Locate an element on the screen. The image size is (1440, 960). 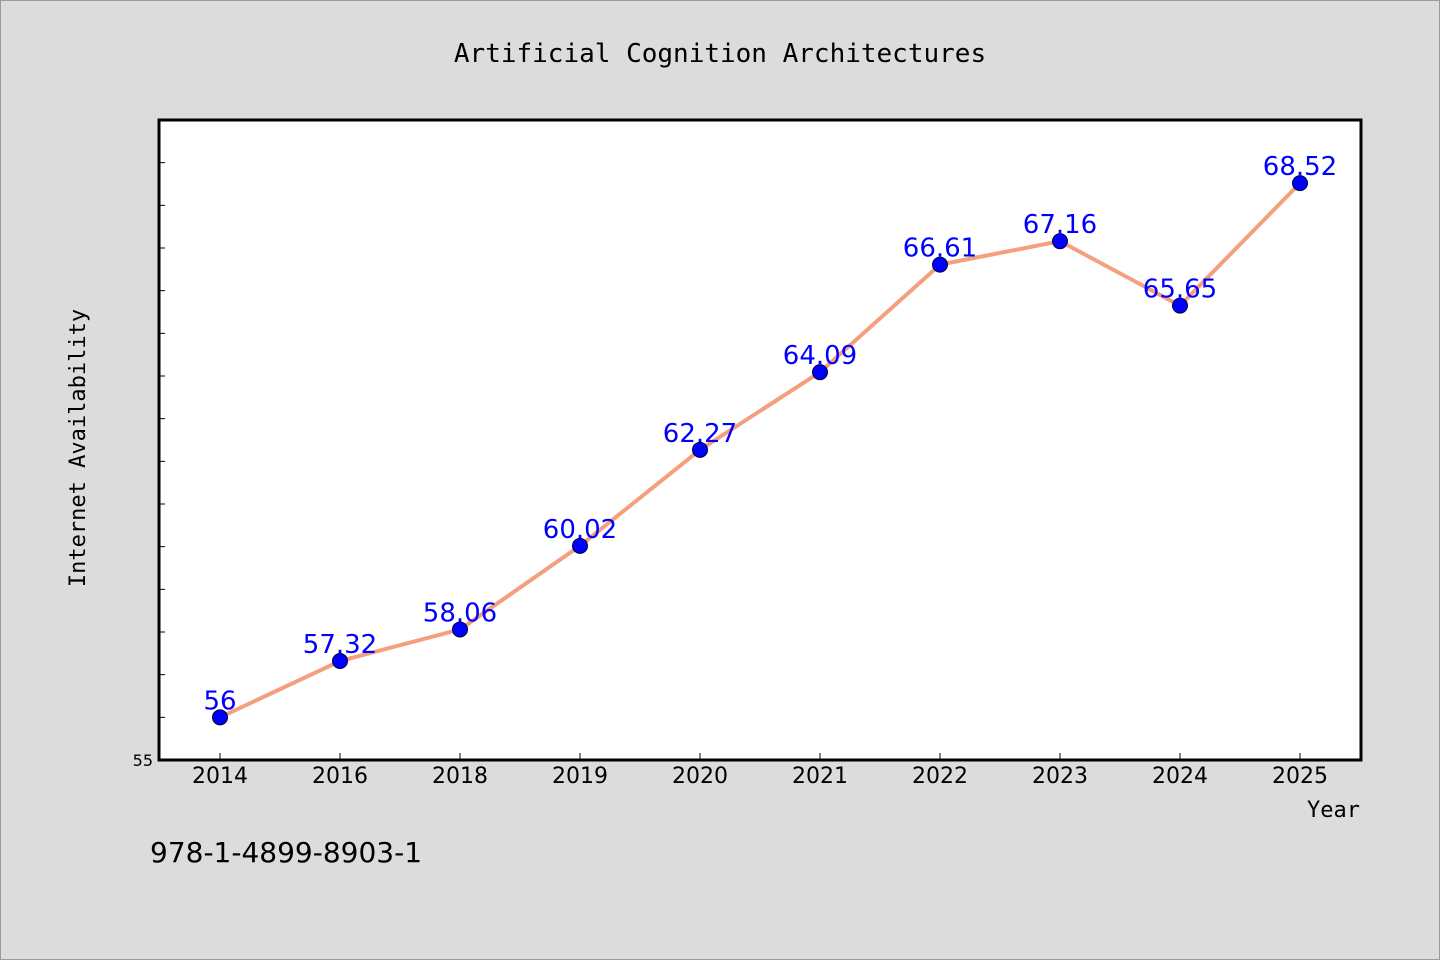
x-tick-label: 2021 is located at coordinates (820, 776).